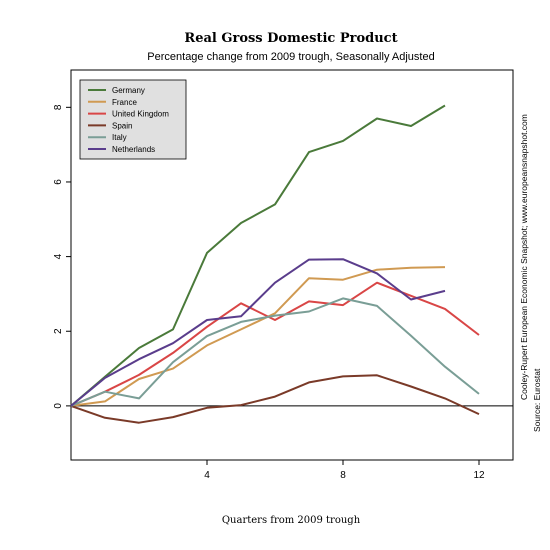 This screenshot has height=550, width=550. What do you see at coordinates (119, 137) in the screenshot?
I see `legend-label: Italy` at bounding box center [119, 137].